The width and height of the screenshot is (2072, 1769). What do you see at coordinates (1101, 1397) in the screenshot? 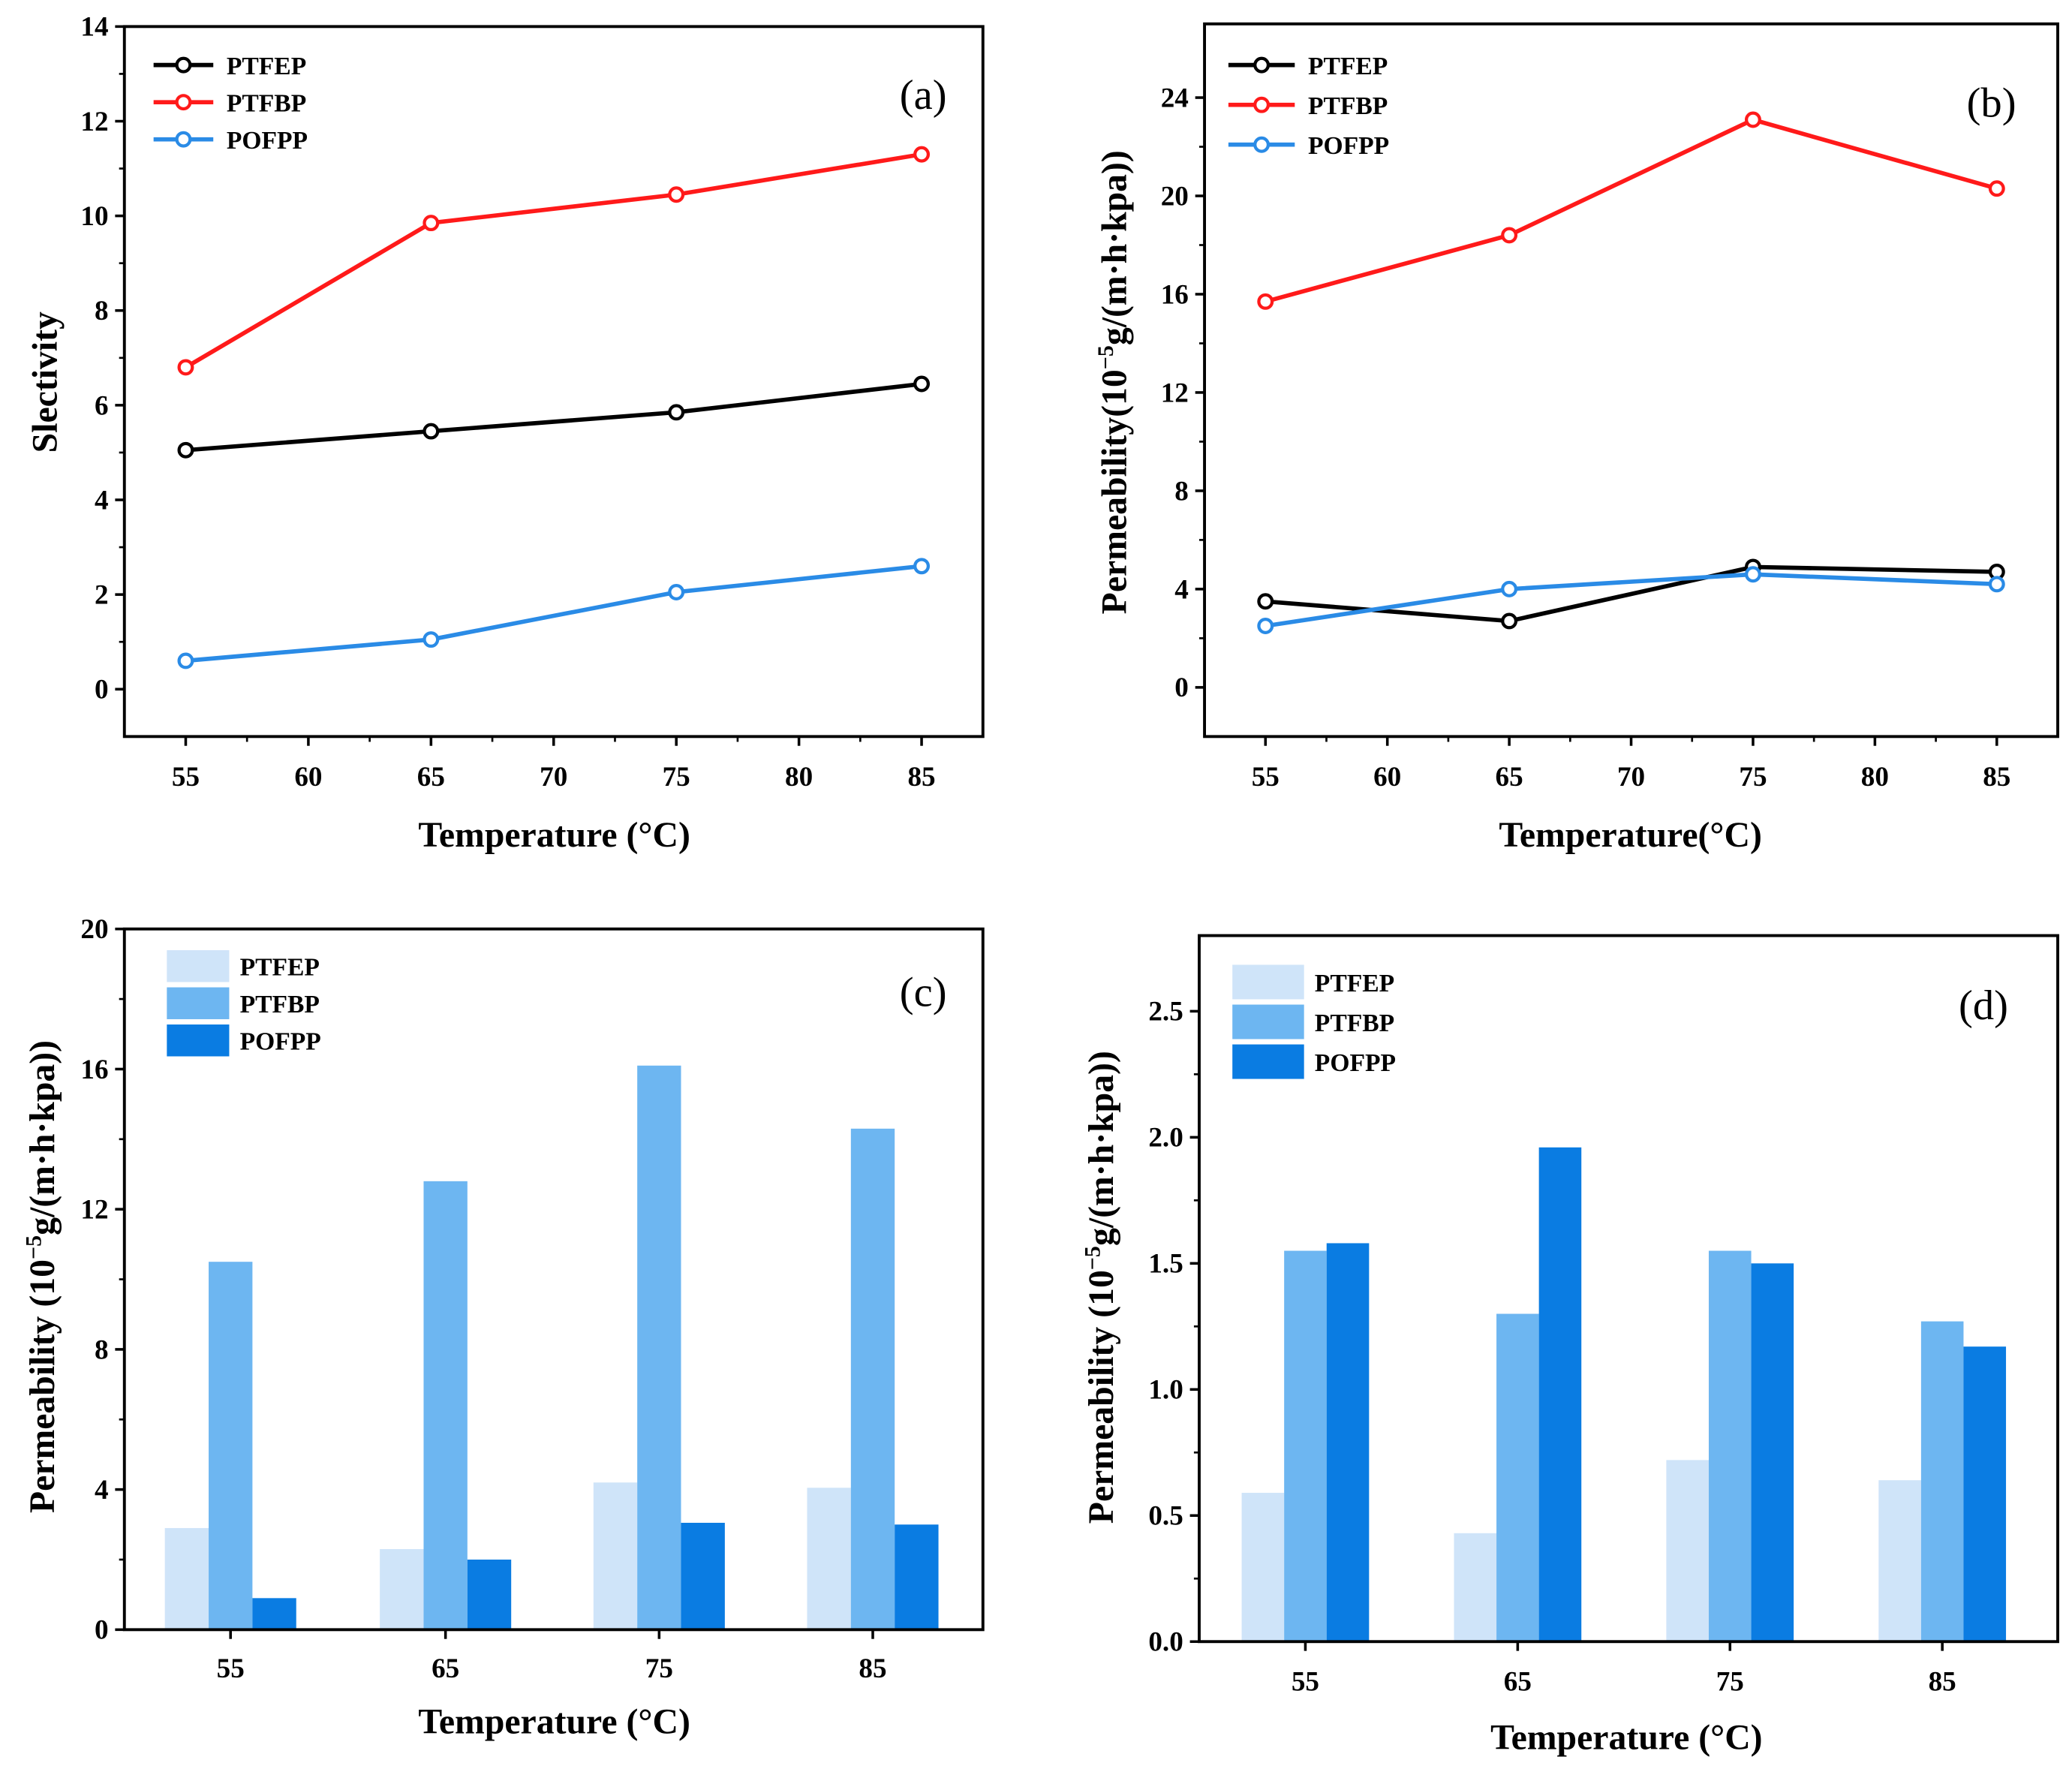
I see `y-axis-title-main: Permeability (10` at bounding box center [1101, 1397].